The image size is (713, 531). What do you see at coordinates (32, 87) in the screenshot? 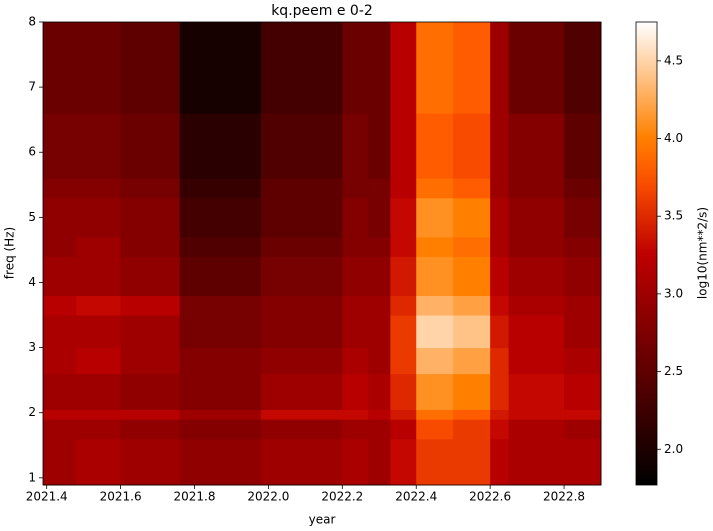
I see `y-tick-label: 7` at bounding box center [32, 87].